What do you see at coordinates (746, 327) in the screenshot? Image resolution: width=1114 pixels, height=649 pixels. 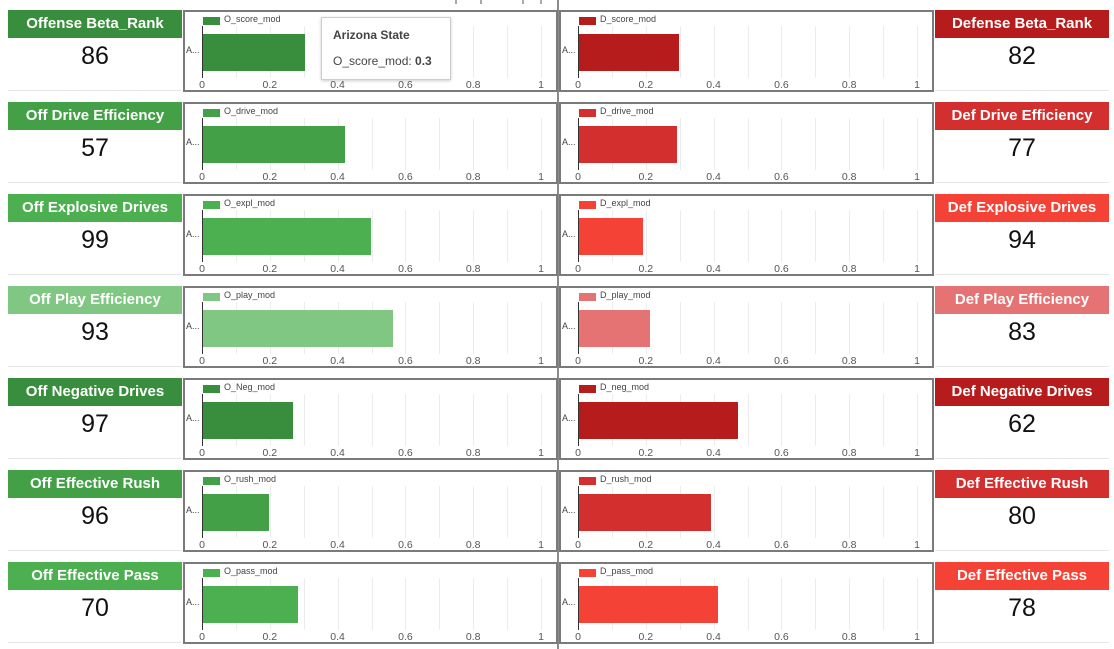 I see `def-chart: D_play_mod A... 0 0.2 0.4 0.6 0.8 1` at bounding box center [746, 327].